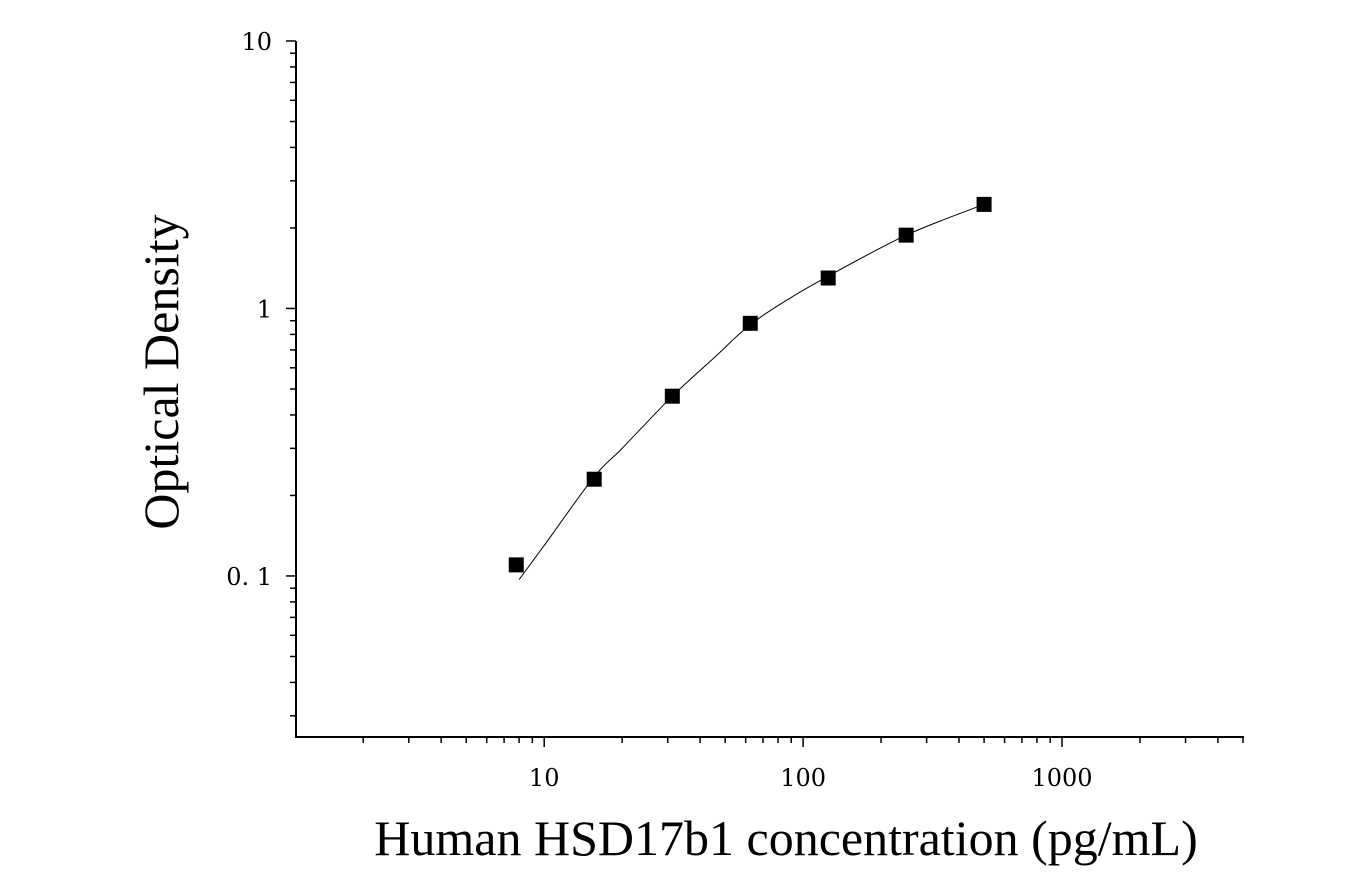  What do you see at coordinates (256, 42) in the screenshot?
I see `y-tick-label: 10` at bounding box center [256, 42].